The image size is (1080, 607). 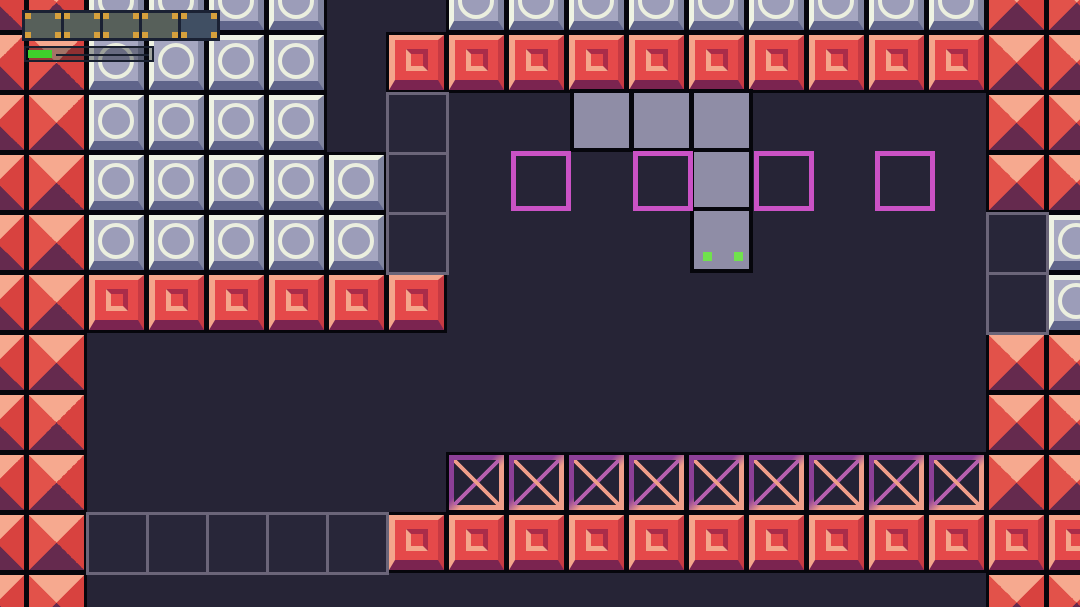 What do you see at coordinates (721, 120) in the screenshot?
I see `snake-body-segment` at bounding box center [721, 120].